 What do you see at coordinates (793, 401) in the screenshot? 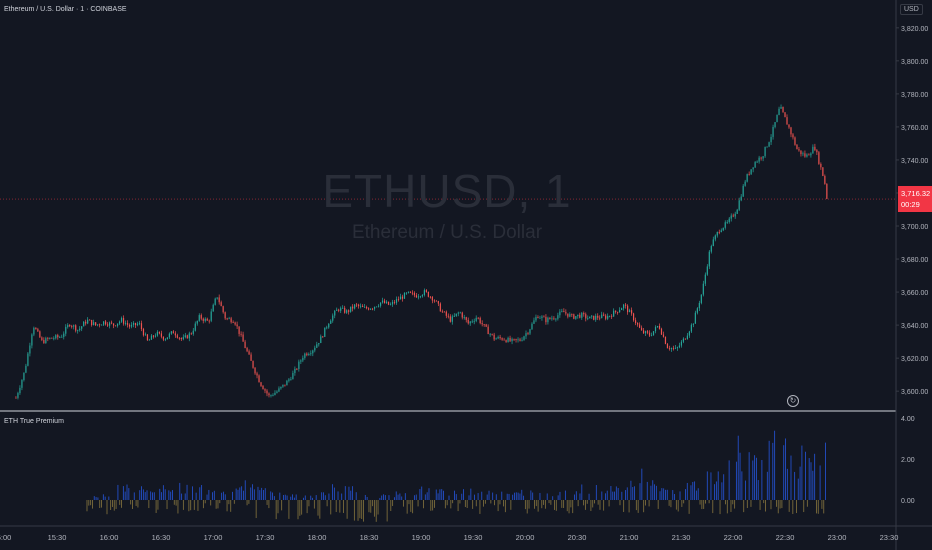
I see `replay-icon: ↻` at bounding box center [793, 401].